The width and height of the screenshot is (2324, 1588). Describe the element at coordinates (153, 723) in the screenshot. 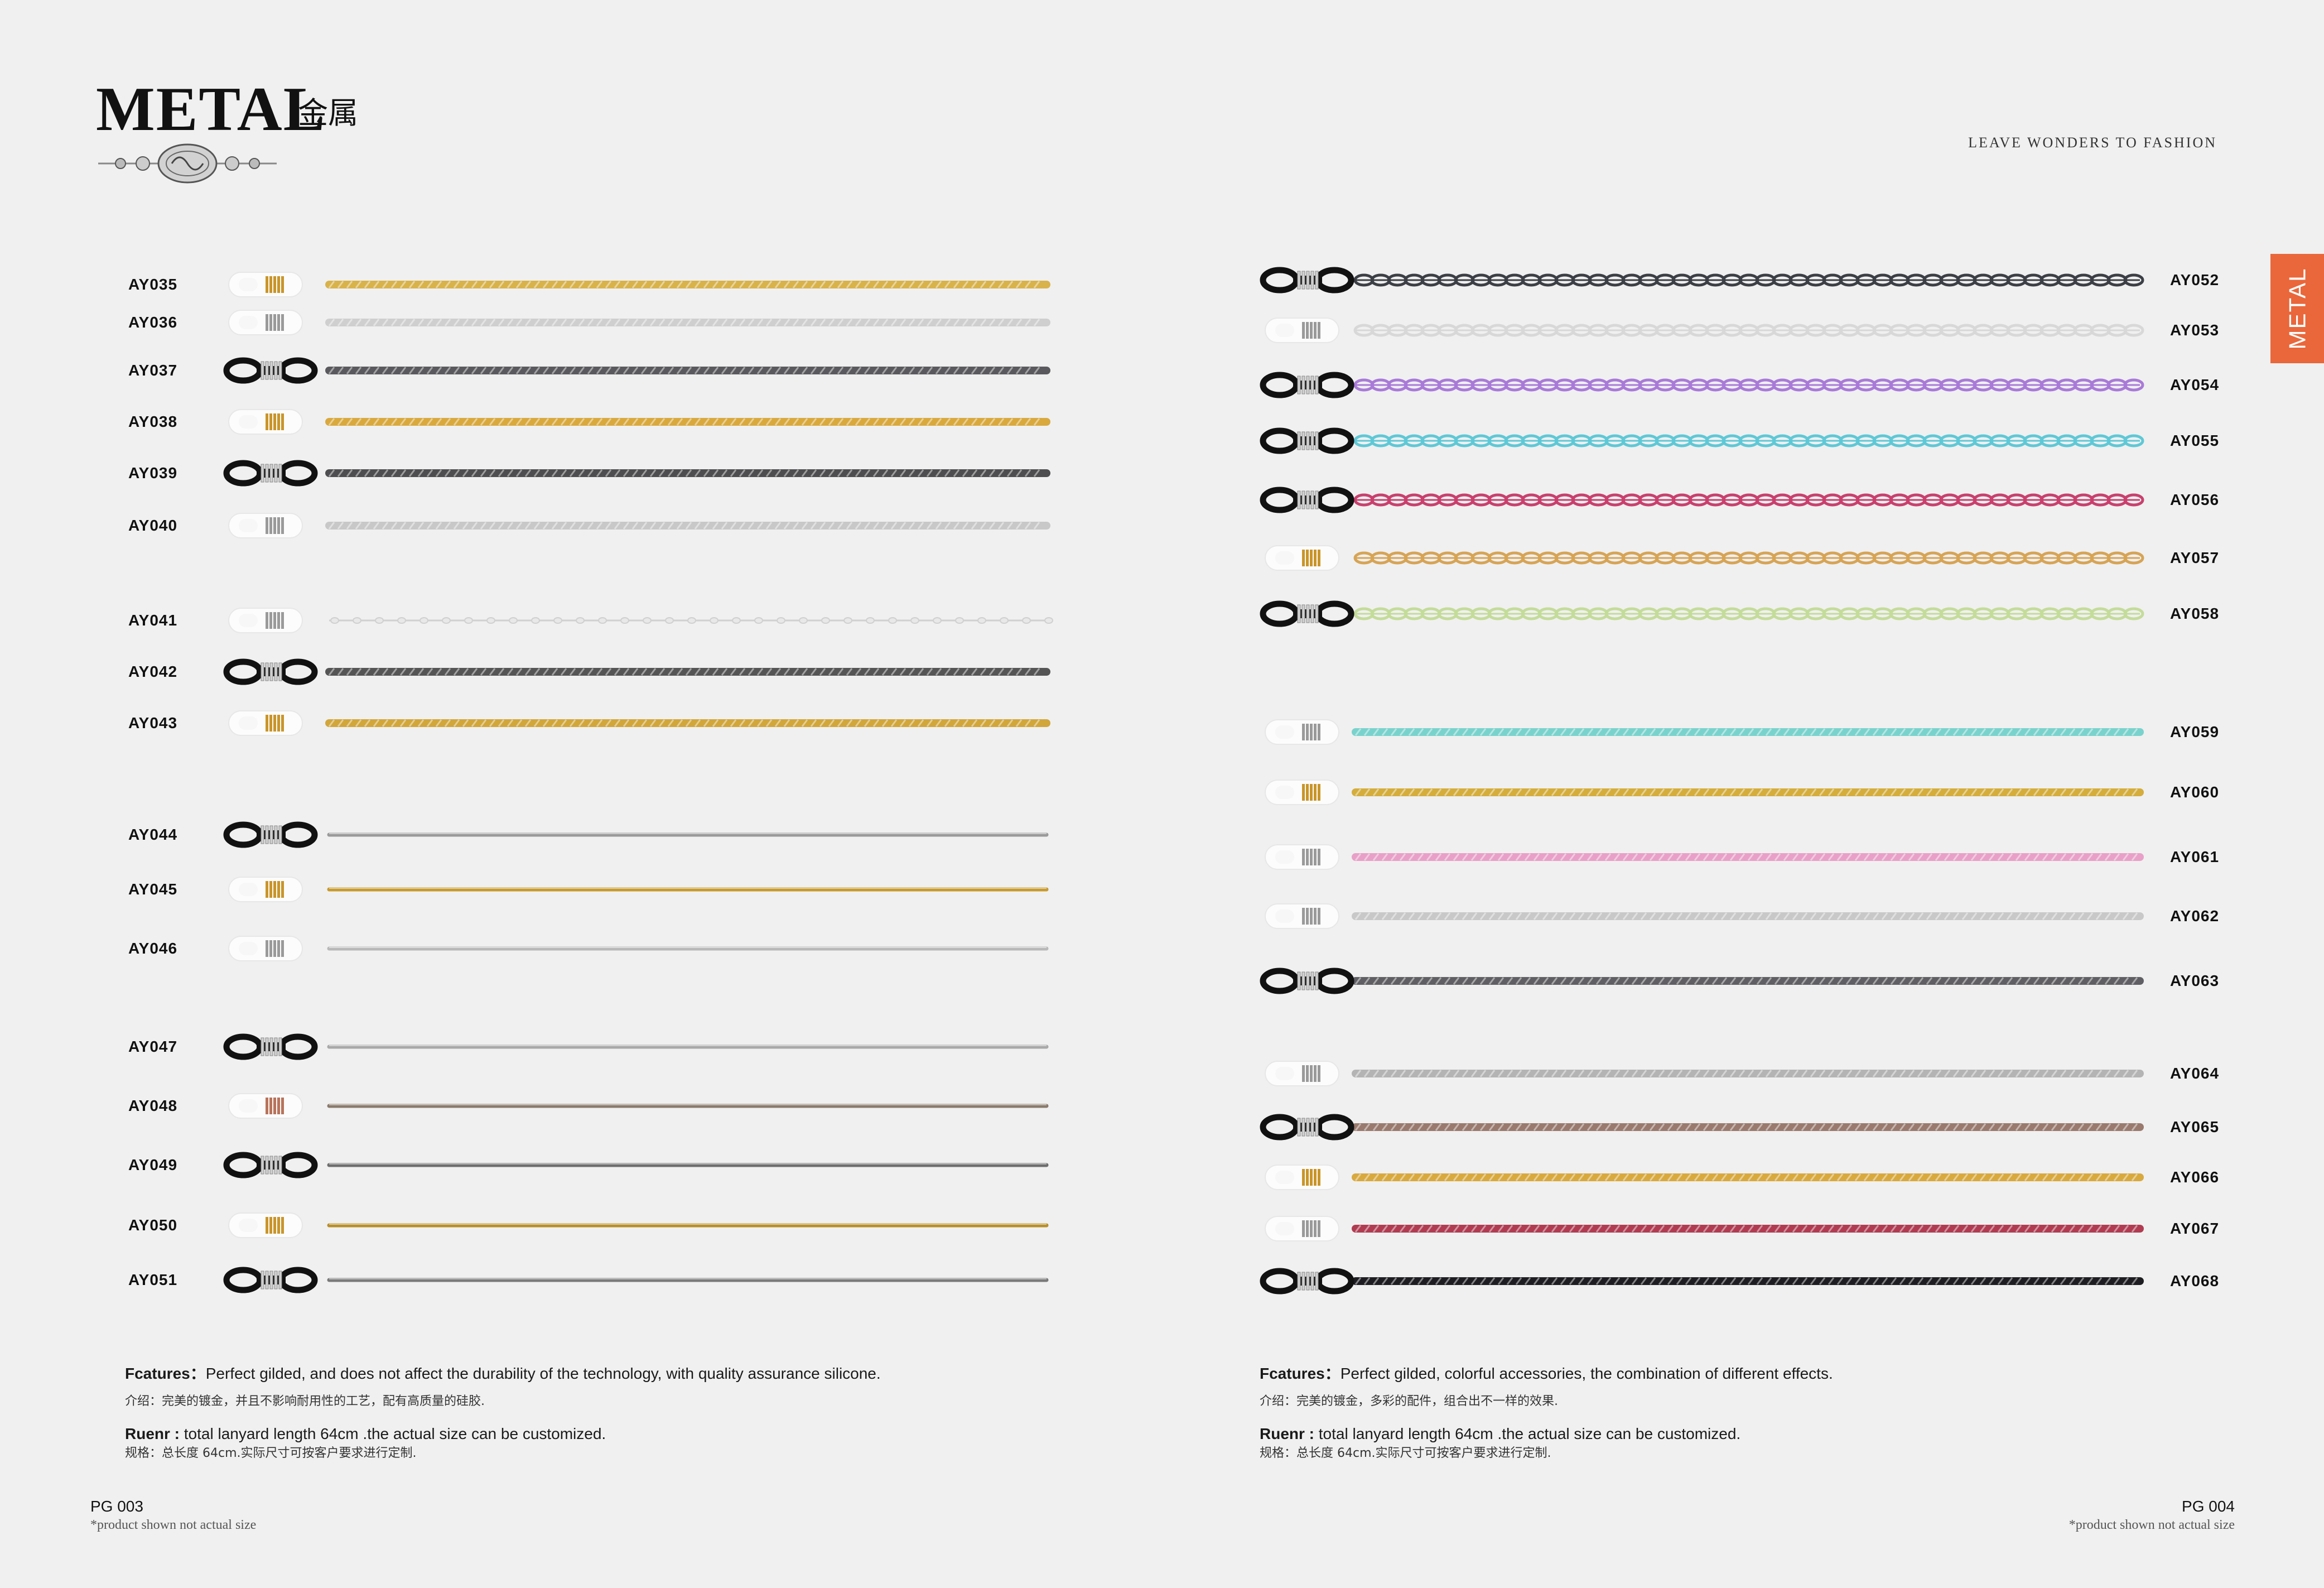

I see `product-code: AY043` at that location.